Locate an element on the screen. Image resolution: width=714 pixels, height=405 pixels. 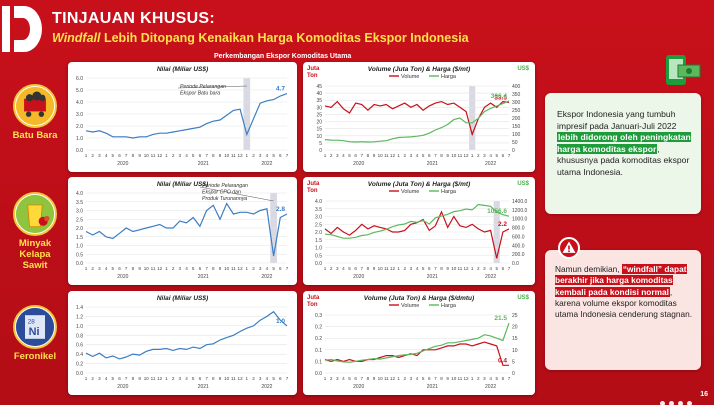
series-line-volume is located at coordinates (417, 234).